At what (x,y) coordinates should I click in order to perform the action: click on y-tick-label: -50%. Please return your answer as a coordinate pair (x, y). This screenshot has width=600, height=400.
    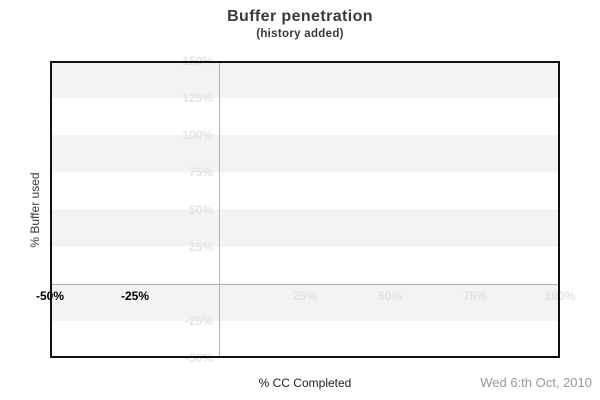
    Looking at the image, I should click on (198, 358).